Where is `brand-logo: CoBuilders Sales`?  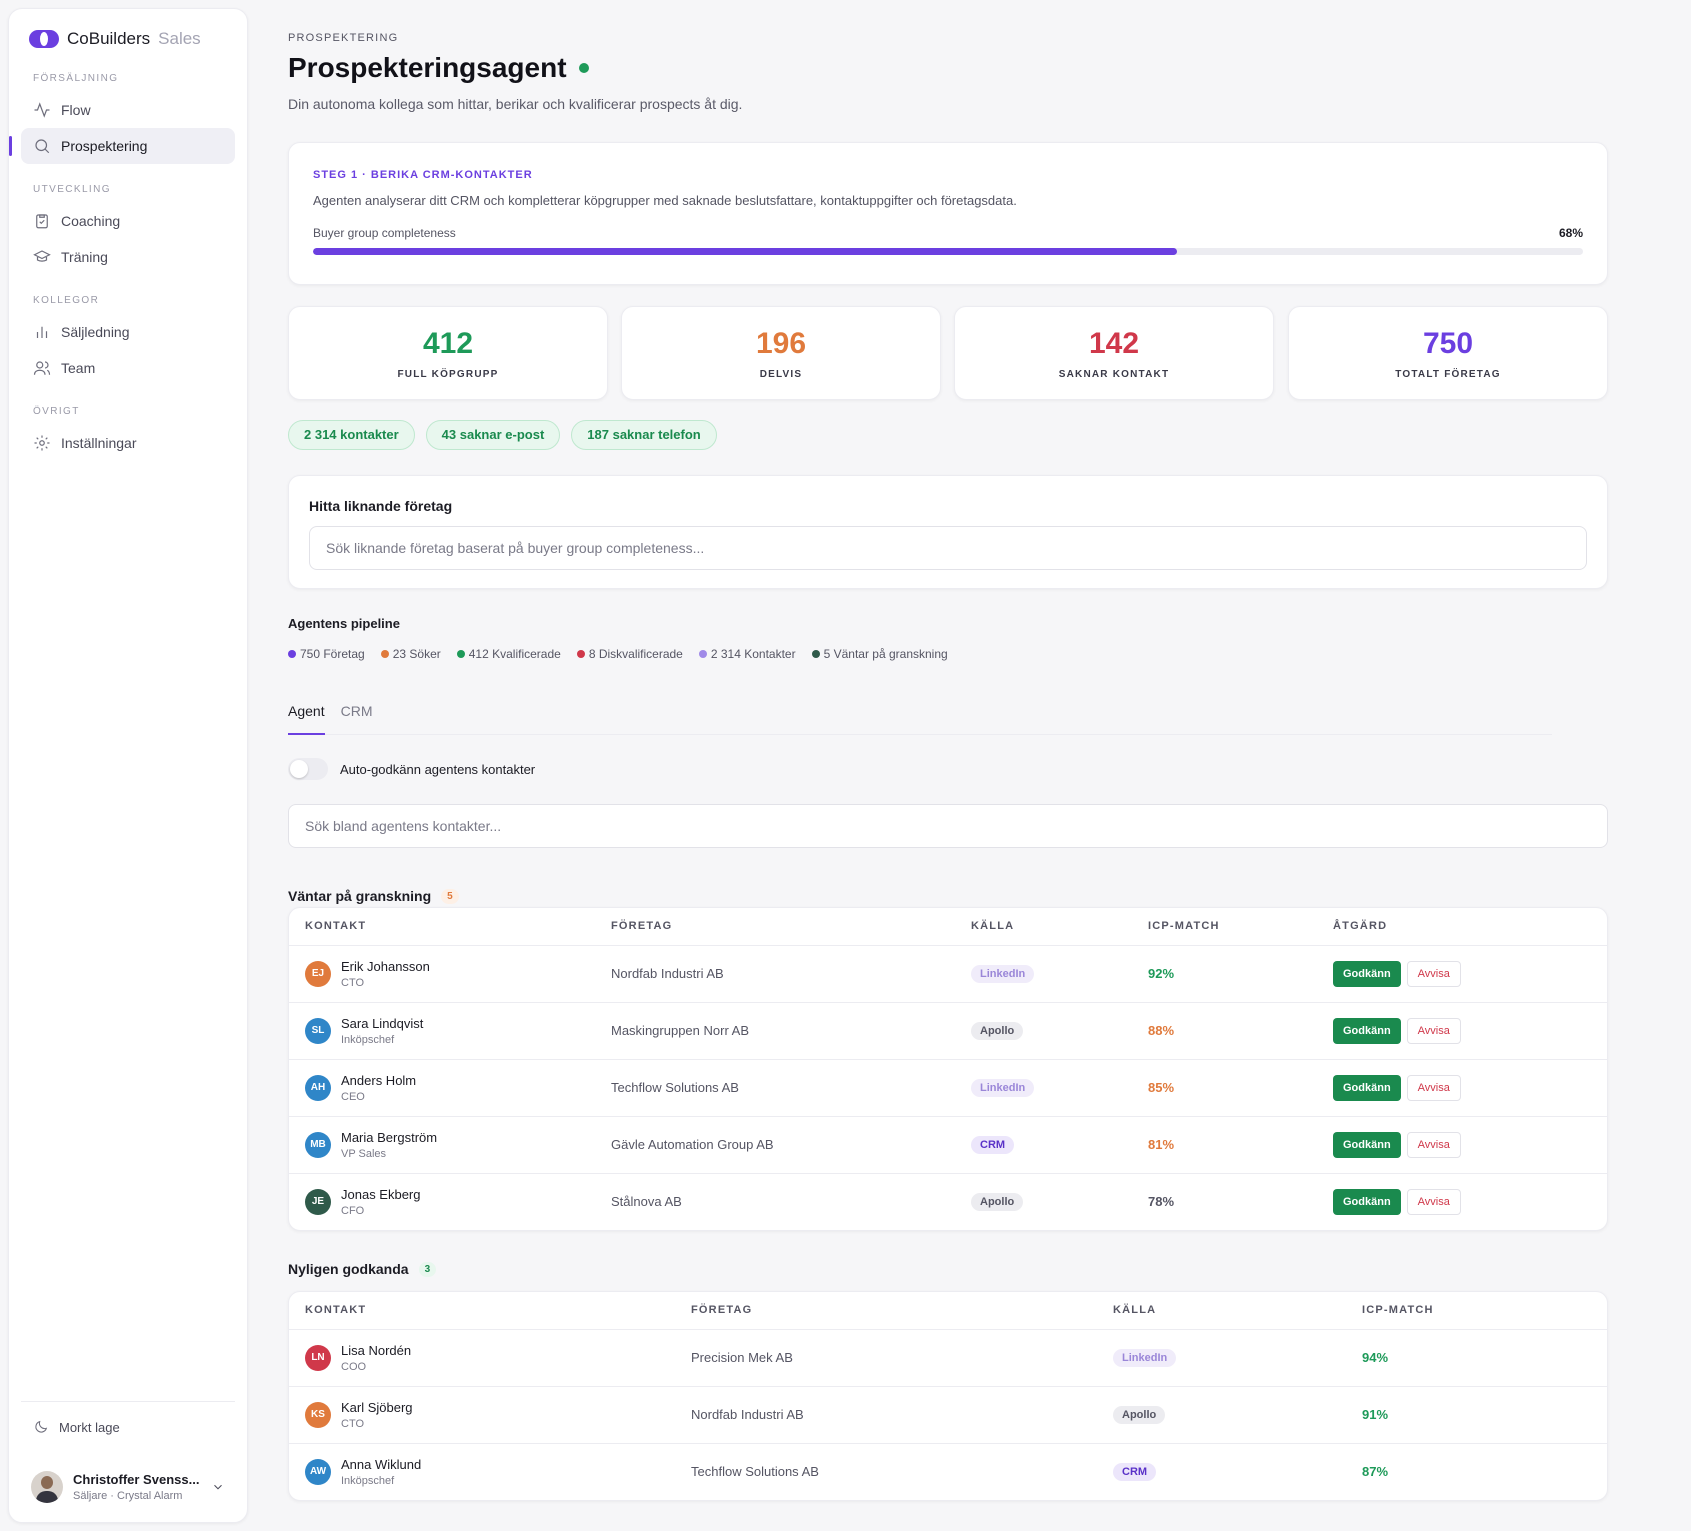
brand-logo: CoBuilders Sales is located at coordinates (128, 31).